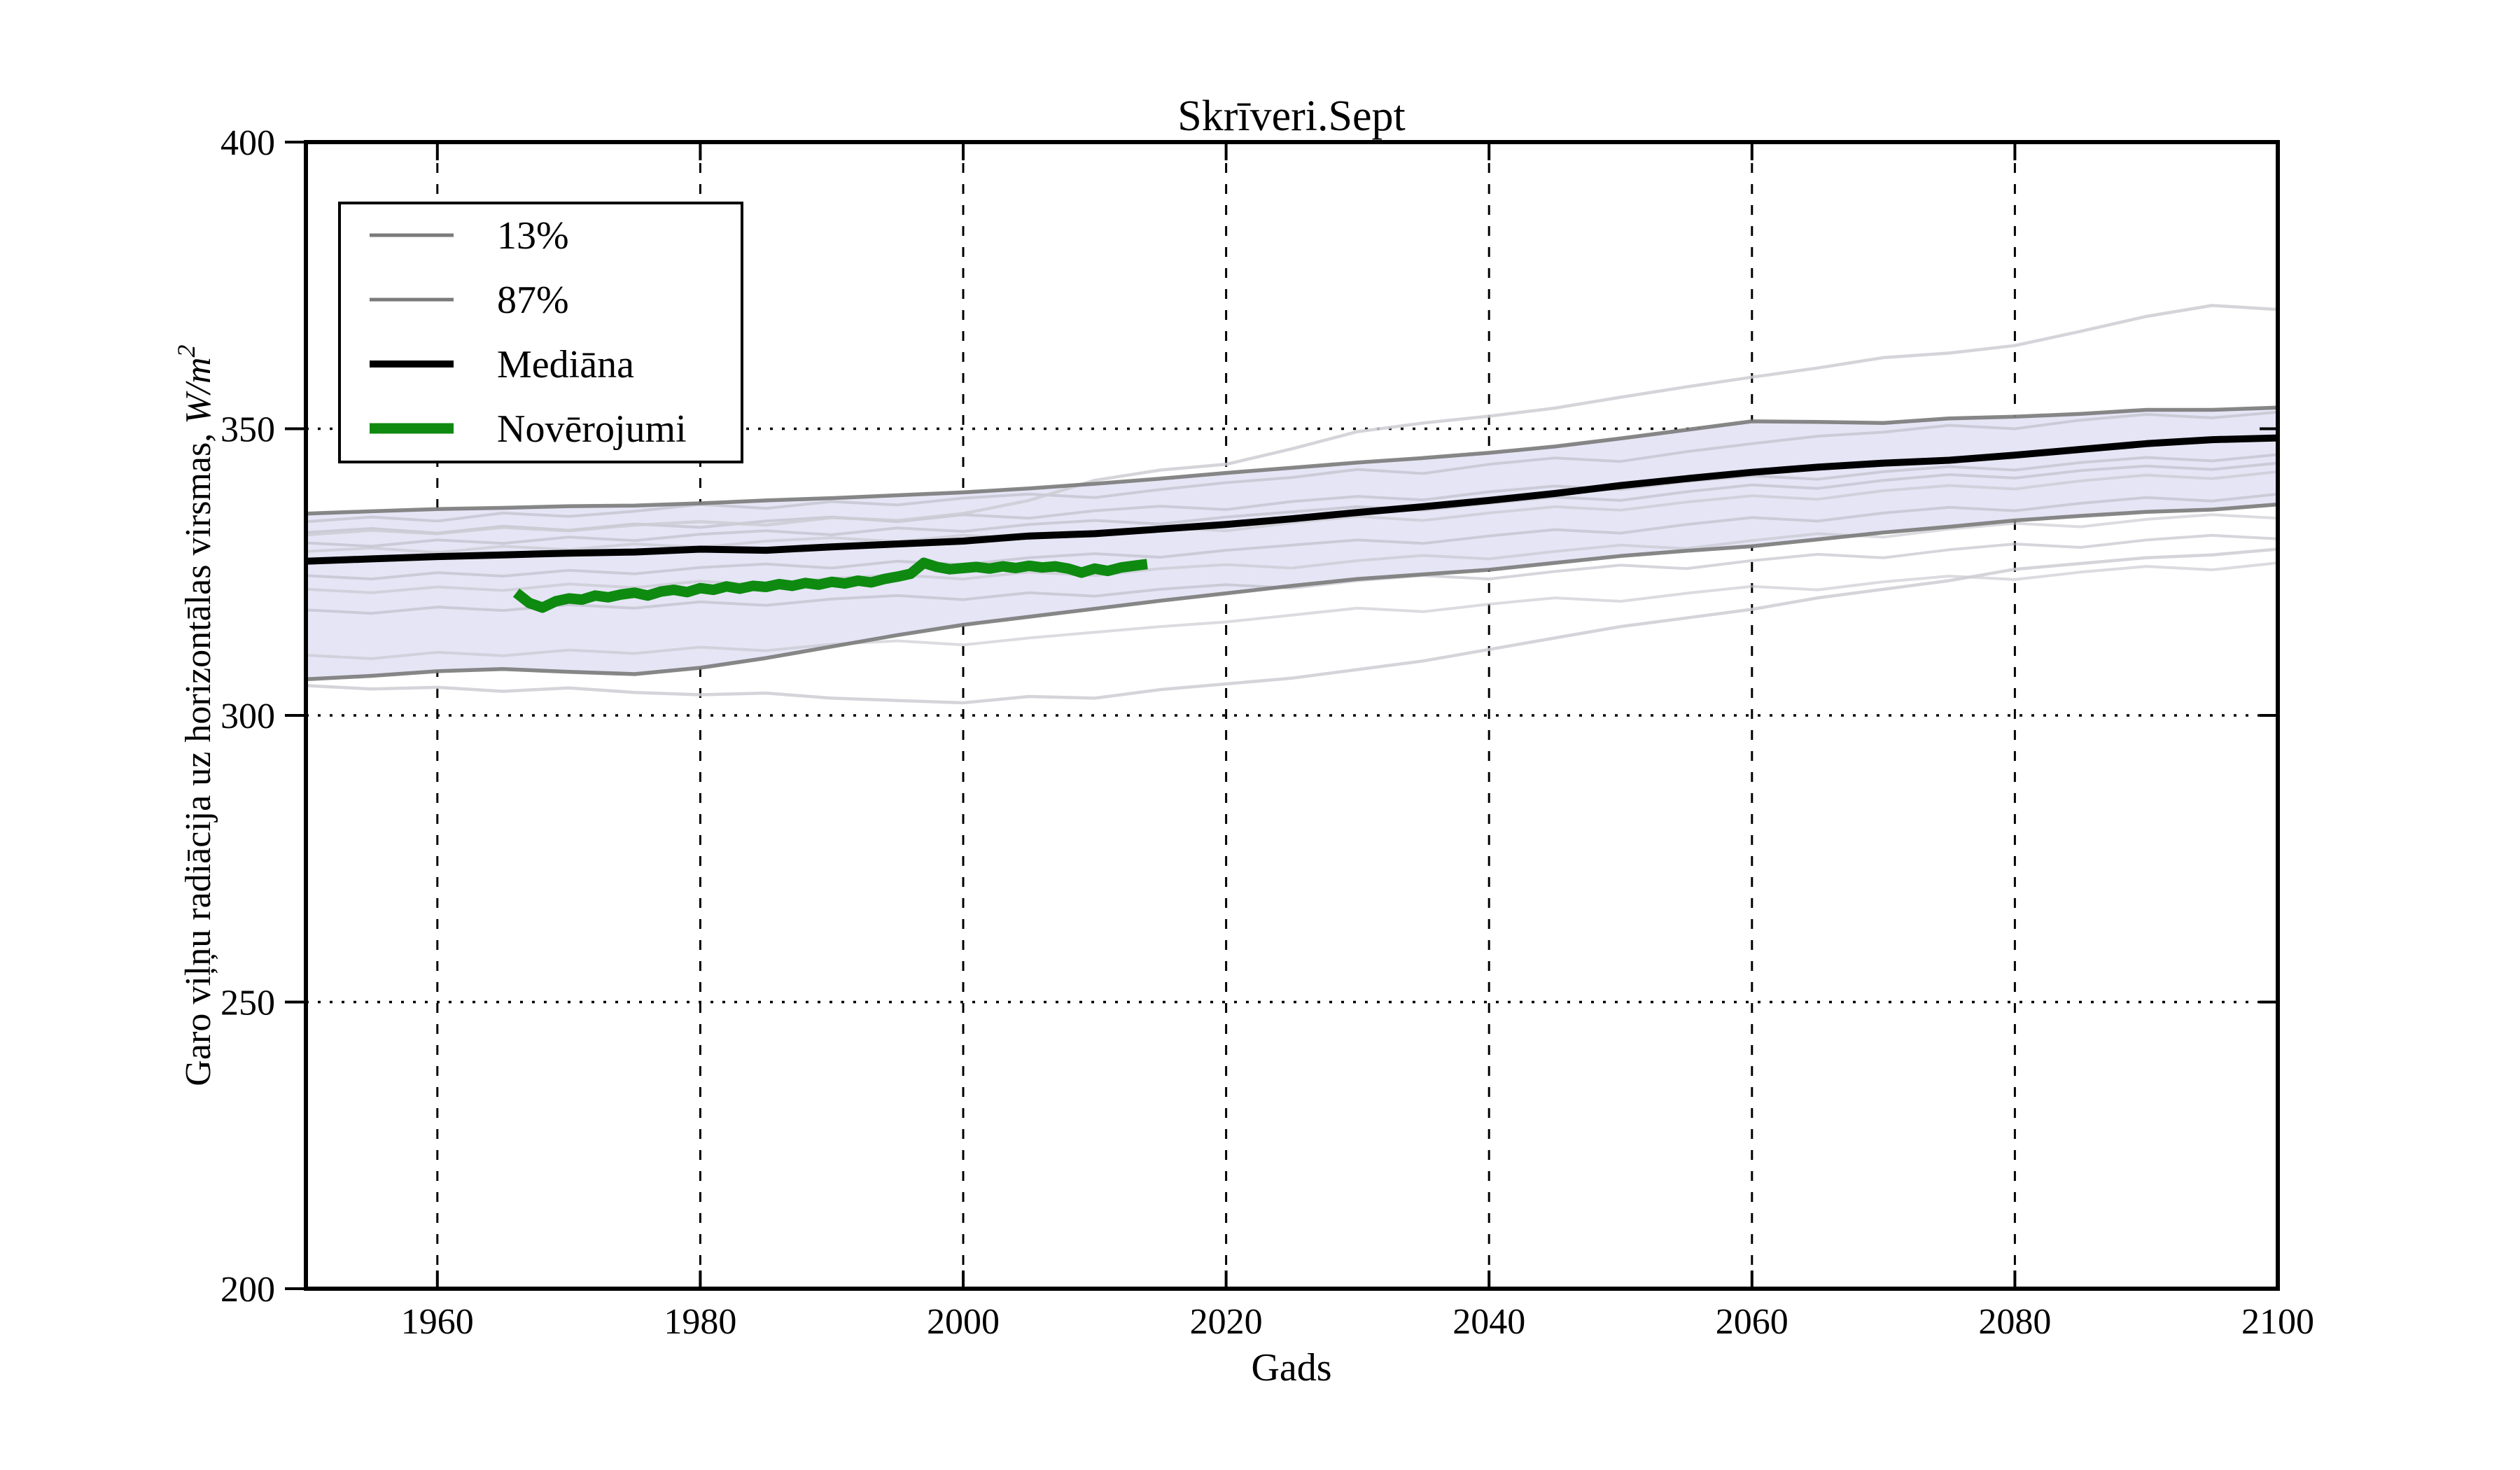 The height and width of the screenshot is (1470, 2520). I want to click on y-axis-label-math: W/m, so click(198, 390).